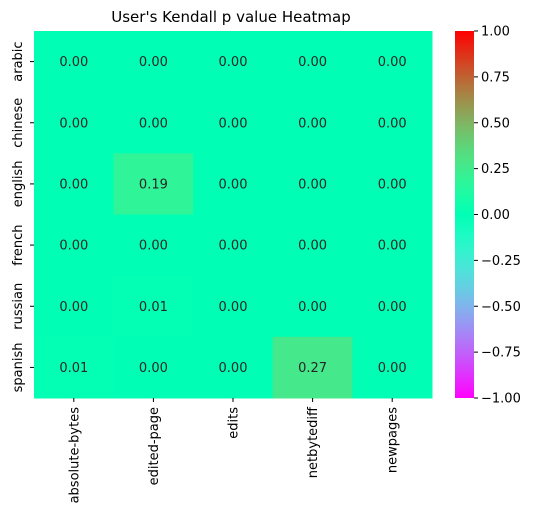 This screenshot has width=536, height=522. I want to click on y-tick-label: english, so click(18, 184).